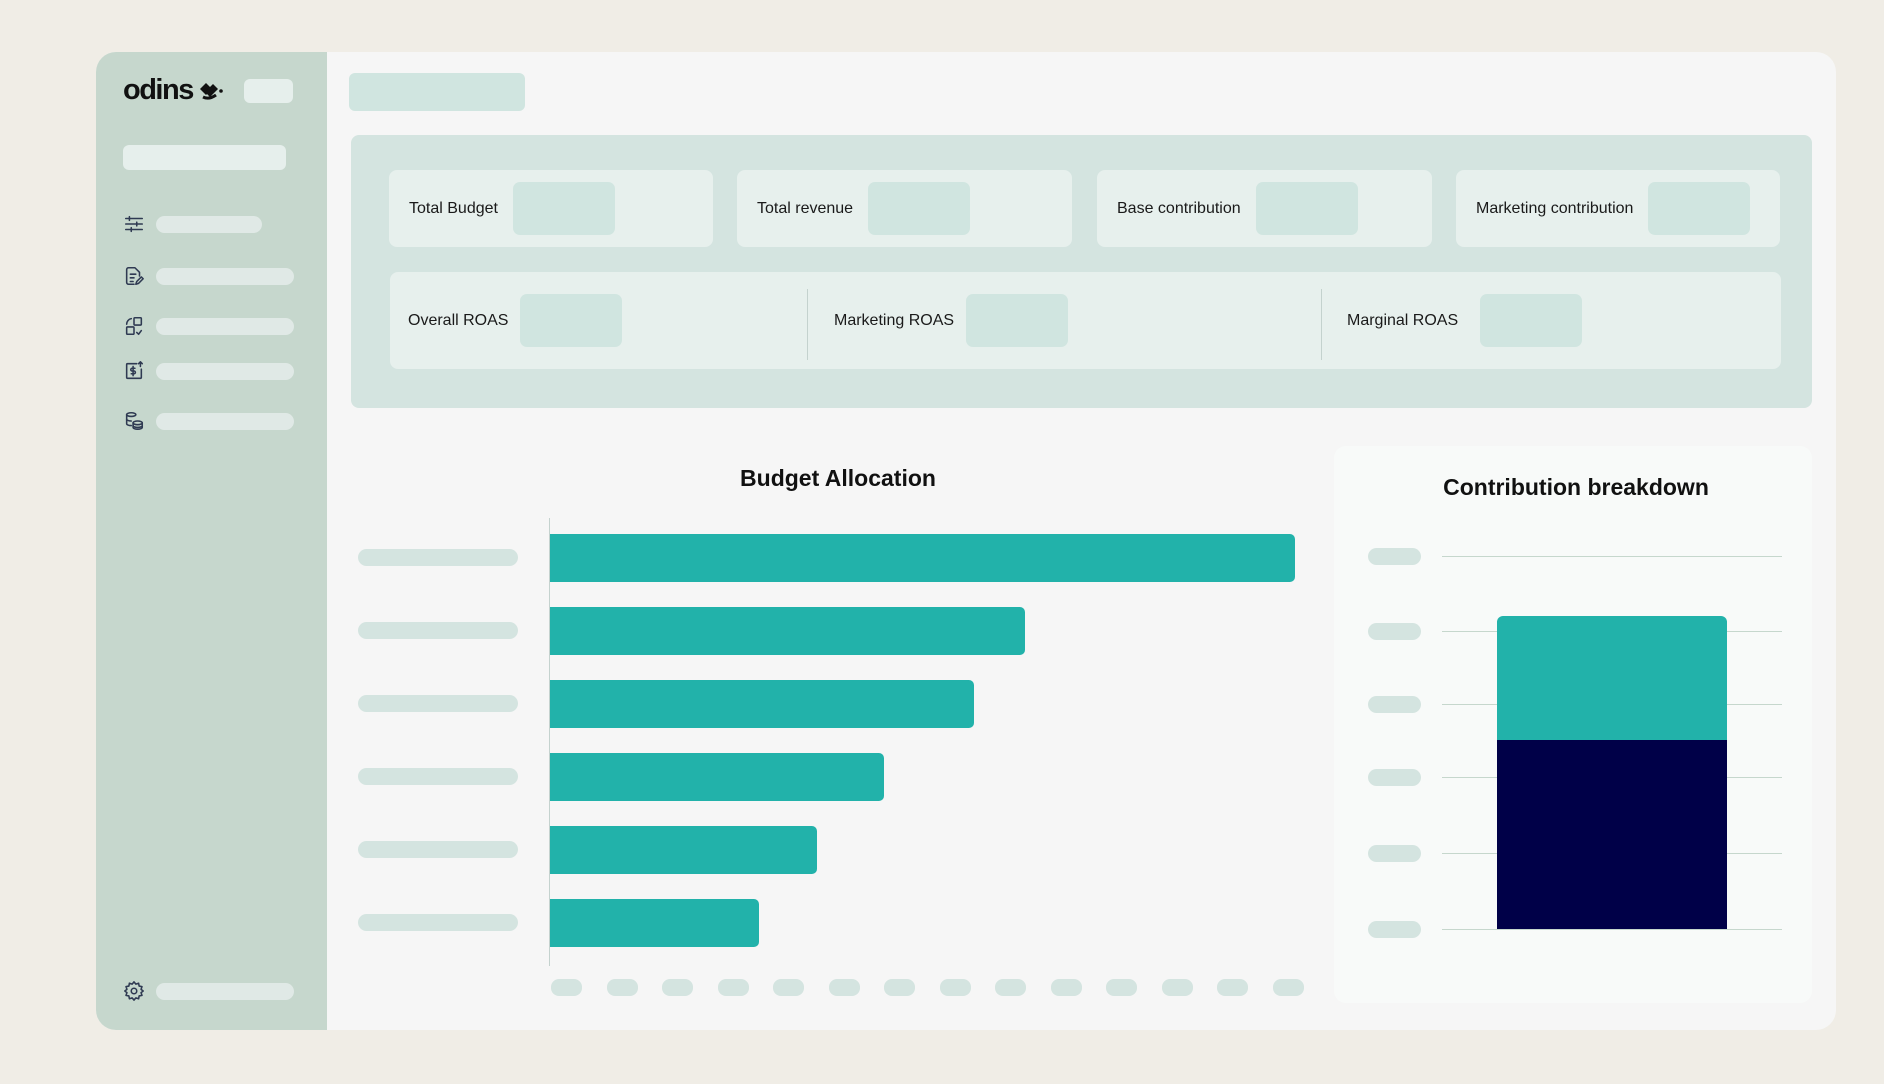 The image size is (1884, 1084). What do you see at coordinates (134, 224) in the screenshot?
I see `sliders-icon` at bounding box center [134, 224].